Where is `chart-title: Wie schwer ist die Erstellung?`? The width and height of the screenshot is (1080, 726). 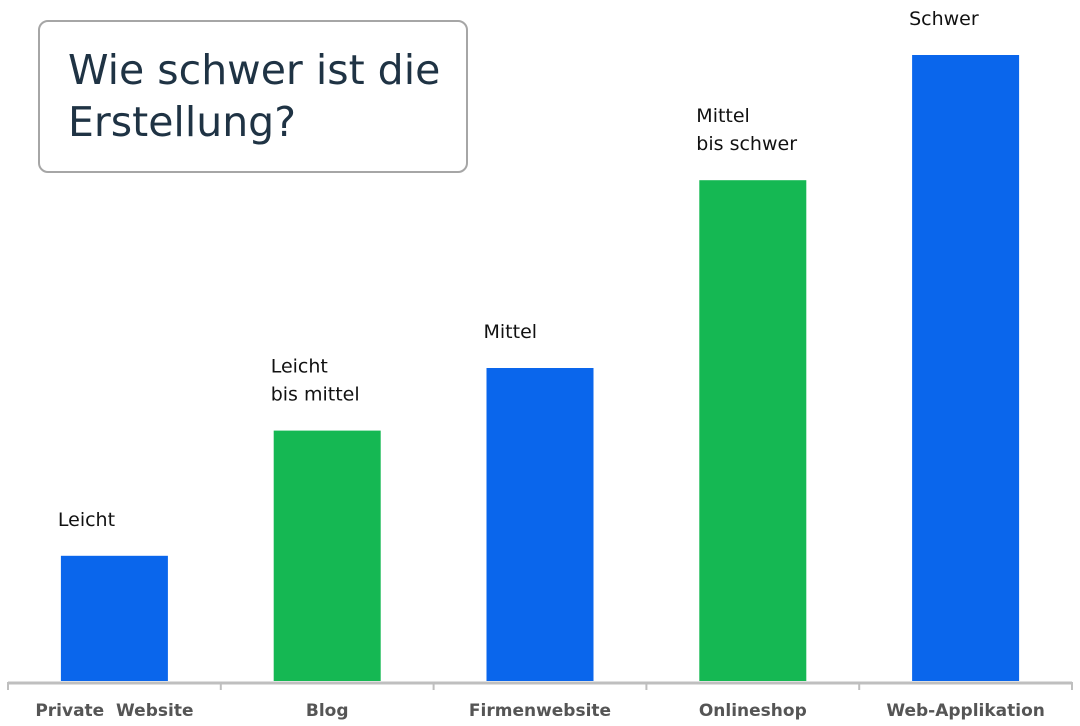
chart-title: Wie schwer ist die Erstellung? is located at coordinates (254, 96).